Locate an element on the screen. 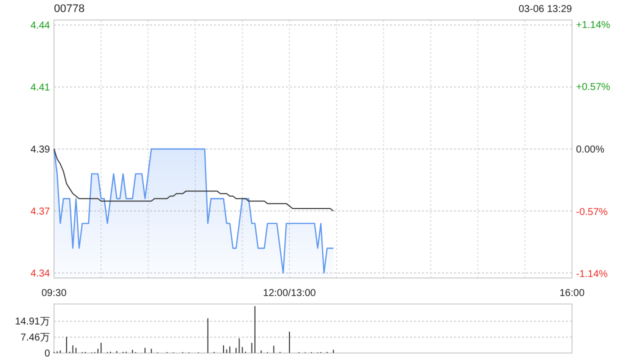 Image resolution: width=640 pixels, height=360 pixels. chart-title: 00778 is located at coordinates (69, 9).